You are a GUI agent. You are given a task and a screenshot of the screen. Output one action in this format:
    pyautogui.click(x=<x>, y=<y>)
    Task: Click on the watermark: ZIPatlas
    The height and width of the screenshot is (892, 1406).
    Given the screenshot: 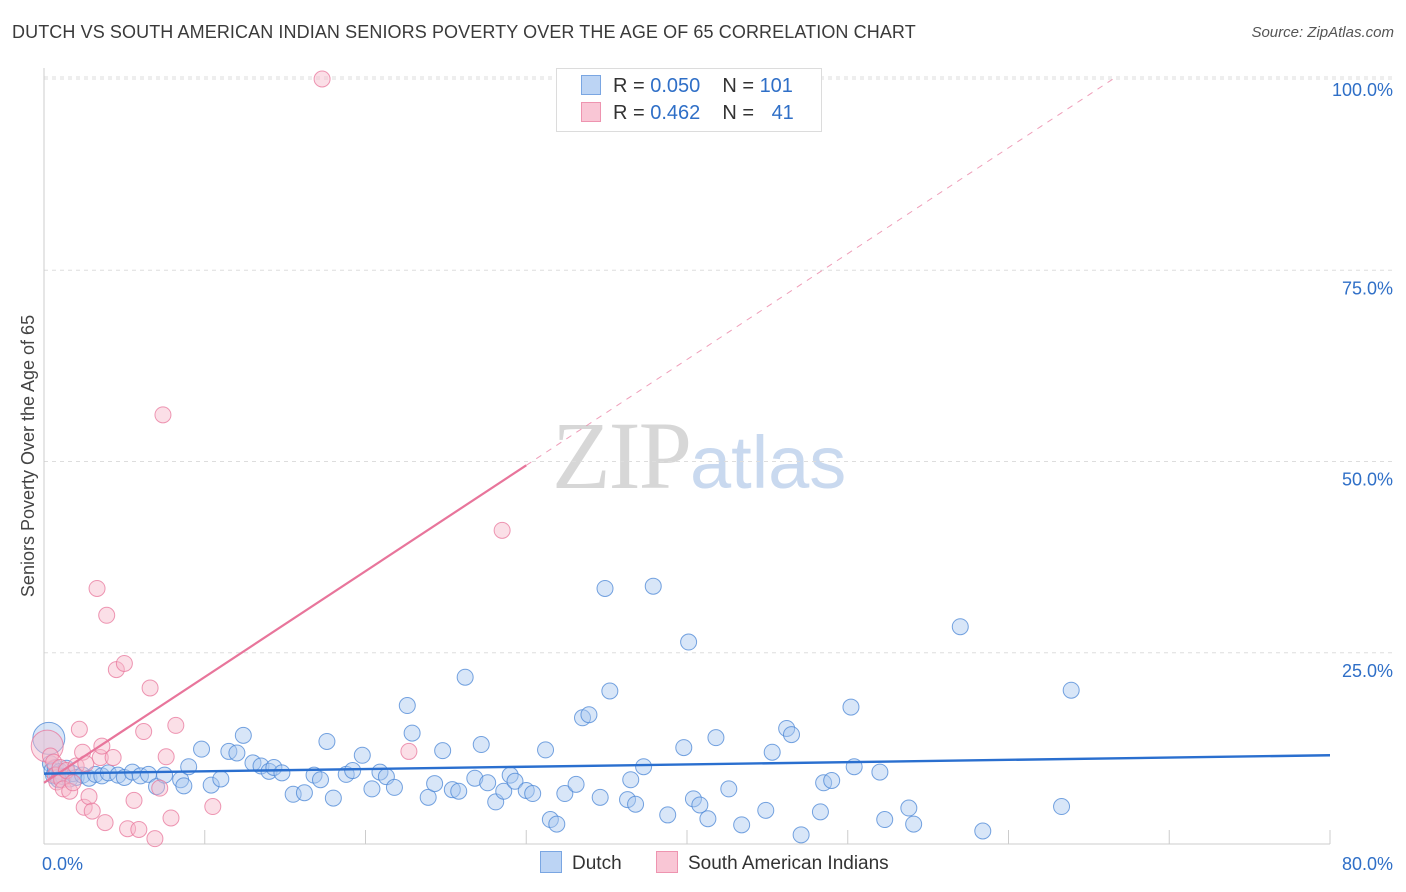 What is the action you would take?
    pyautogui.click(x=699, y=455)
    